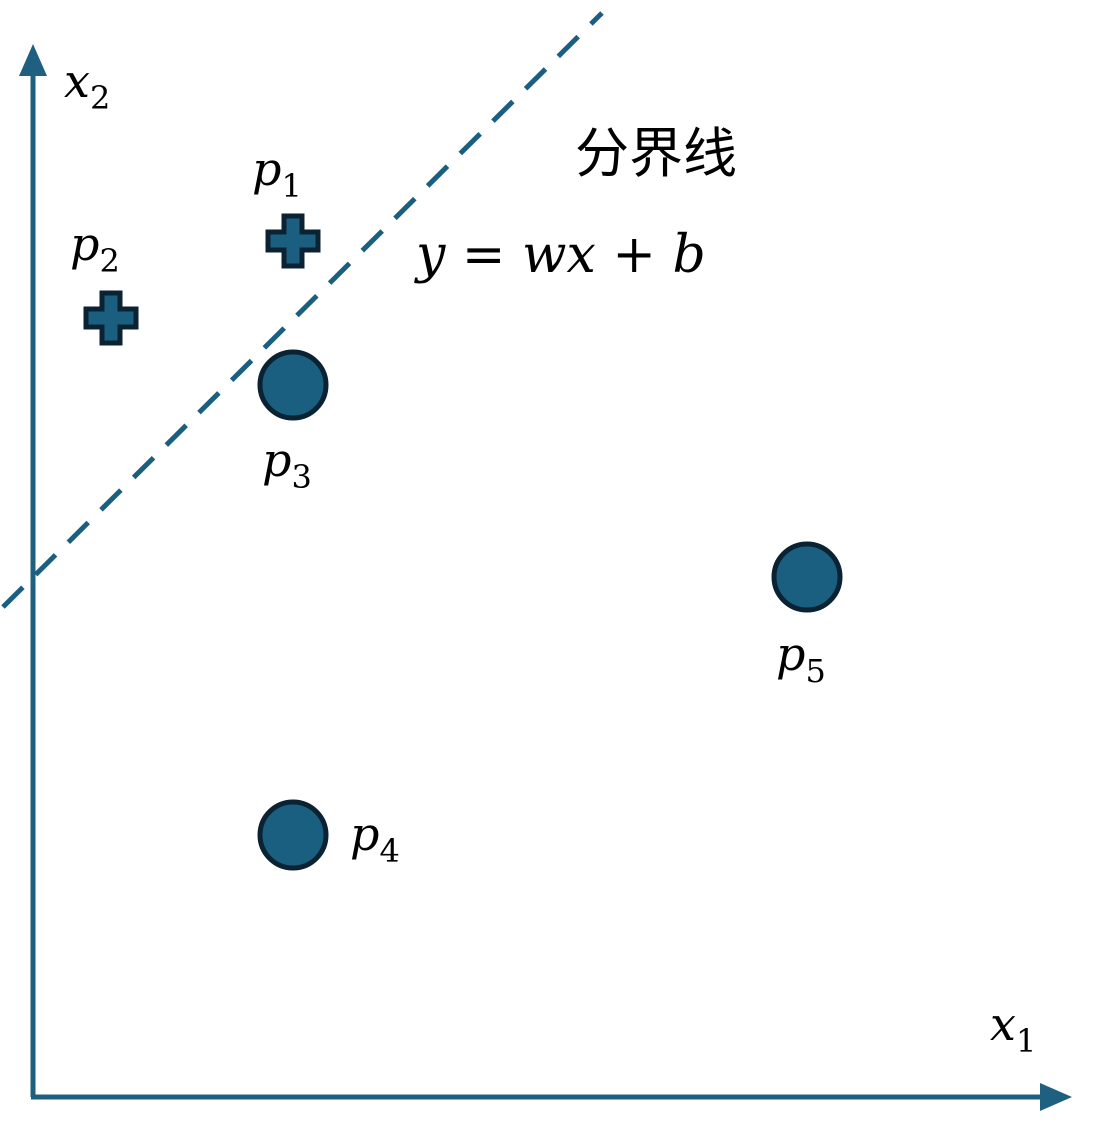  I want to click on x-axis-label: x1, so click(1013, 1028).